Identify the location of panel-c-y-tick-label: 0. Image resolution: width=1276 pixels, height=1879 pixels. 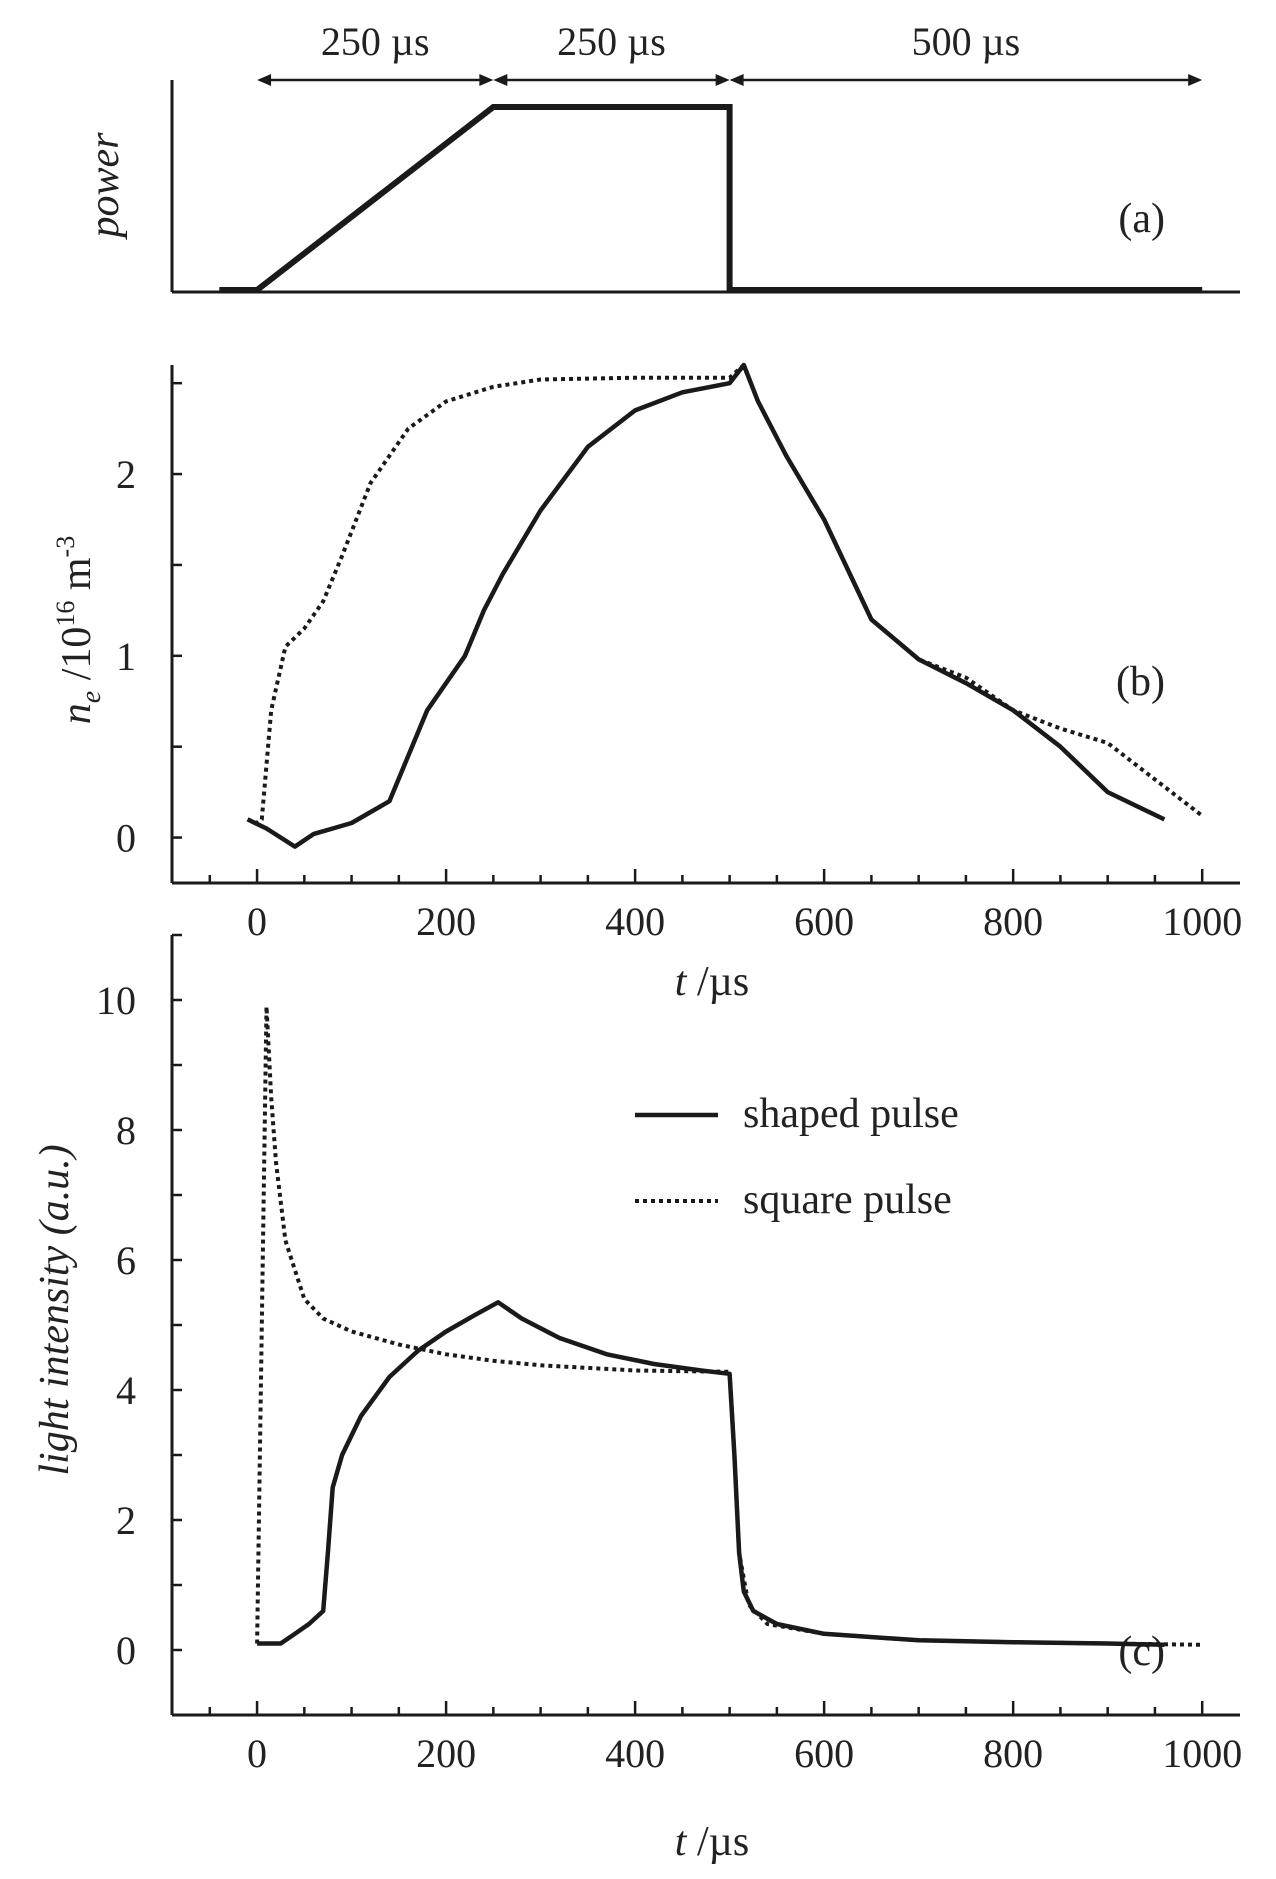
(126, 1650).